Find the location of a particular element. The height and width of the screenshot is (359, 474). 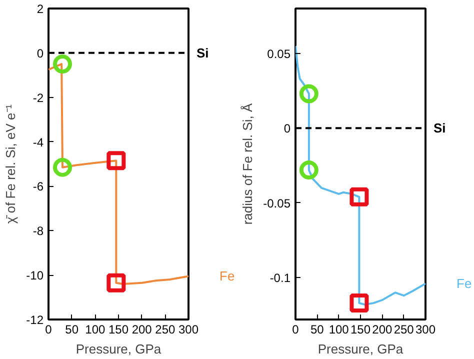

y-tick-label: -2 is located at coordinates (38, 97).